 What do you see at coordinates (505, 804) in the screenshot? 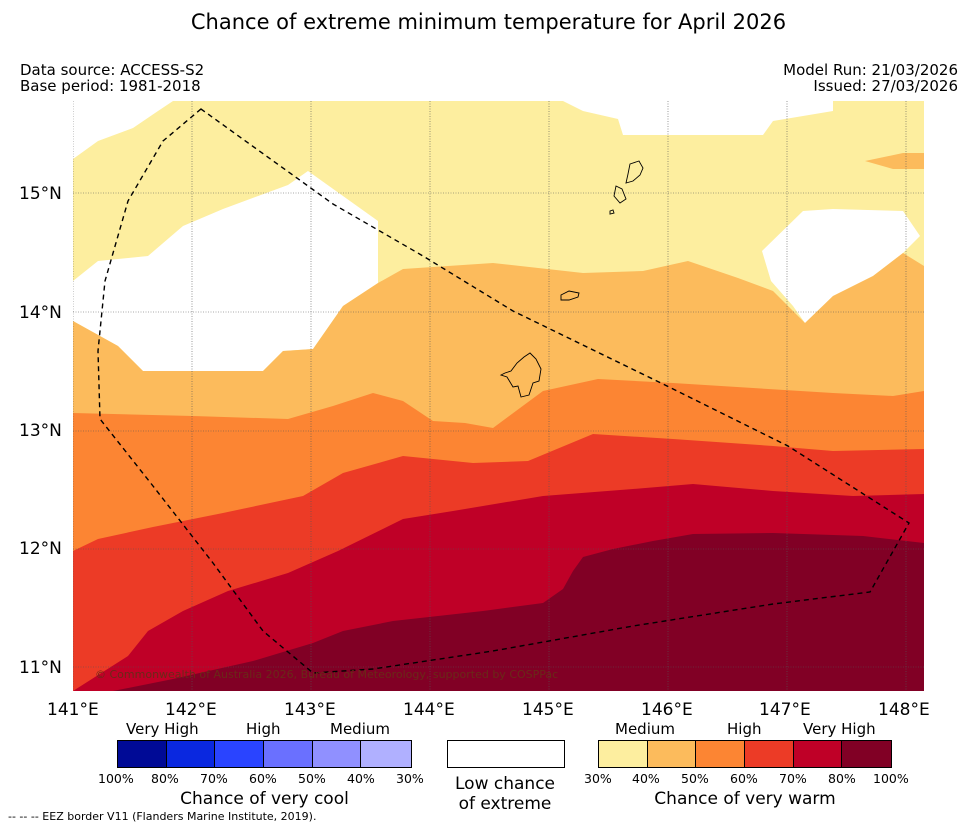
I see `low-chance-caption-line2: of extreme` at bounding box center [505, 804].